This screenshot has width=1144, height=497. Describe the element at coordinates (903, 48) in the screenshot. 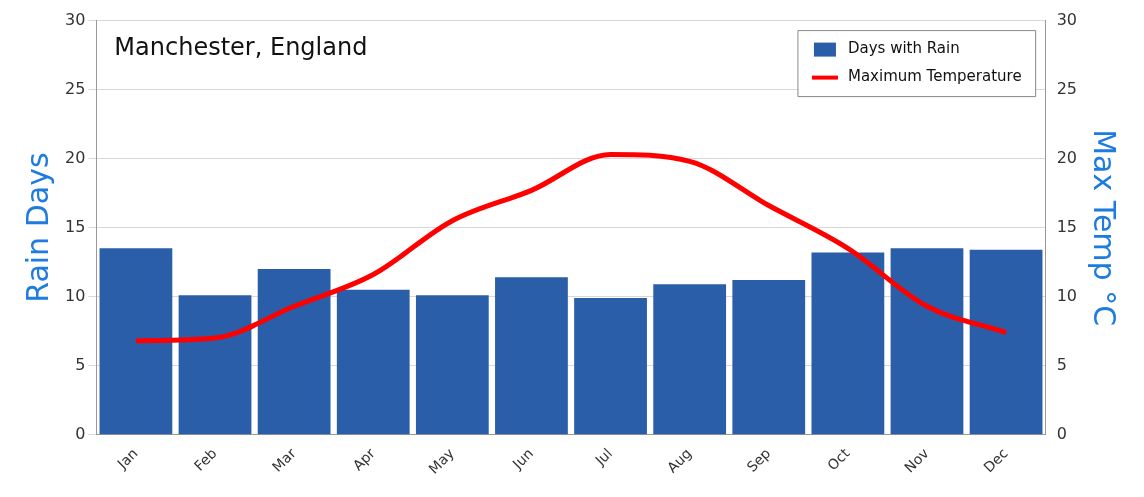

I see `legend-label: Days with Rain` at that location.